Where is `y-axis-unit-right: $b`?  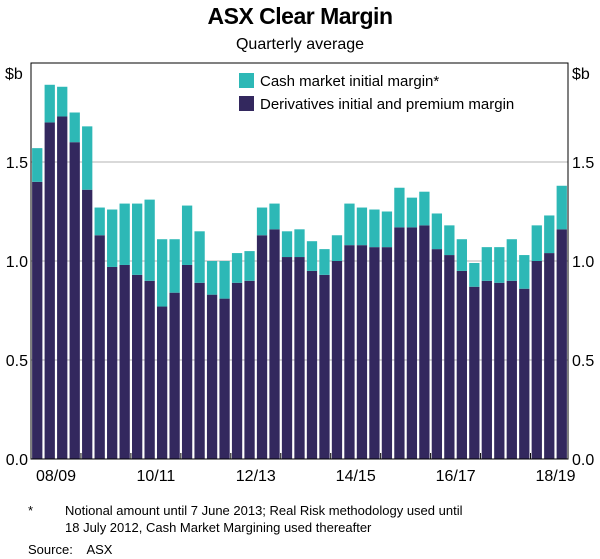 y-axis-unit-right: $b is located at coordinates (581, 74).